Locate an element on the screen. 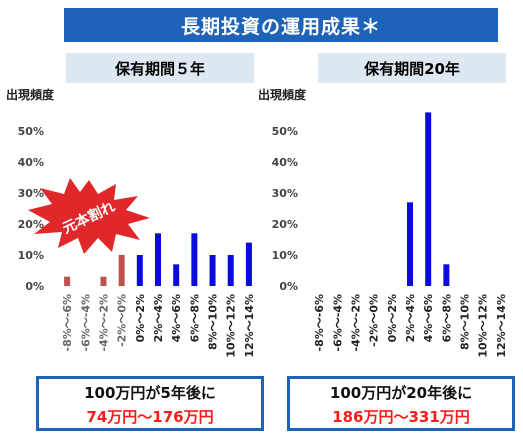  summary-box-5y: 100万円が5年後に 74万円〜176万円 is located at coordinates (150, 403).